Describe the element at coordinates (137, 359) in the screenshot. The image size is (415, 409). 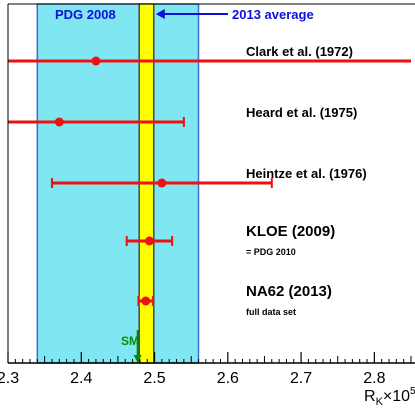
I see `sm-arrow-head` at that location.